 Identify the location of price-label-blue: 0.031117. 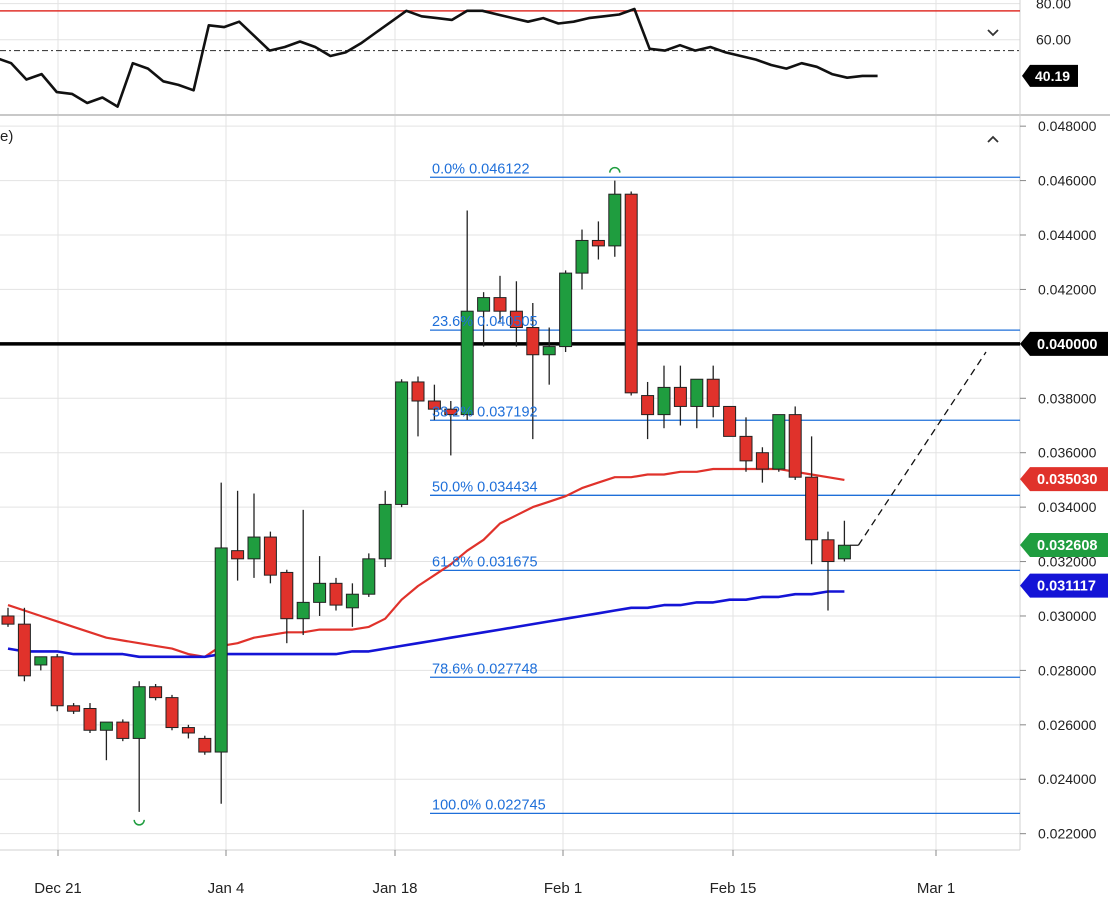
(1064, 585).